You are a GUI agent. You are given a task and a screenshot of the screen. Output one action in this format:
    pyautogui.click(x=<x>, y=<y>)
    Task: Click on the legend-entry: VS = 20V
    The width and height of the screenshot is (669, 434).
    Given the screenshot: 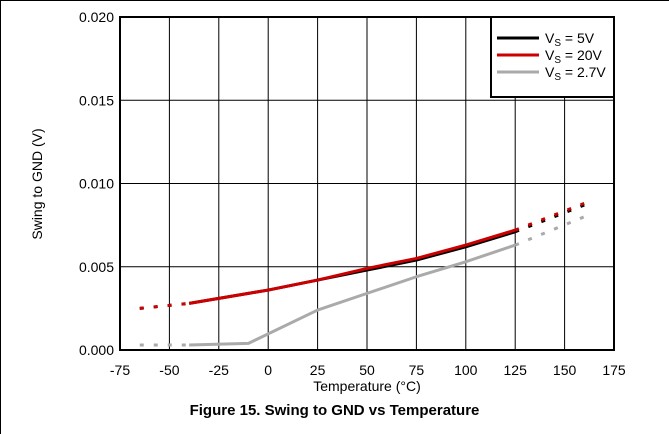 What is the action you would take?
    pyautogui.click(x=574, y=56)
    